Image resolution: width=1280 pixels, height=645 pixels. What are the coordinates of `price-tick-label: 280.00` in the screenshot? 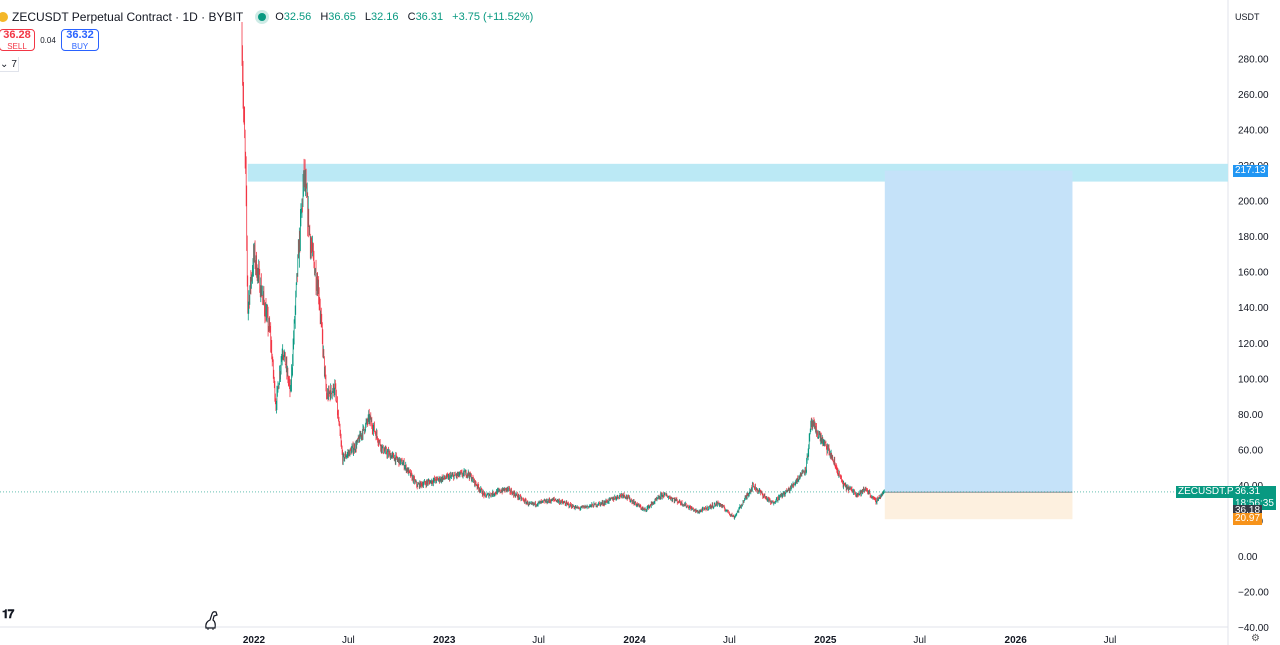 It's located at (1253, 60).